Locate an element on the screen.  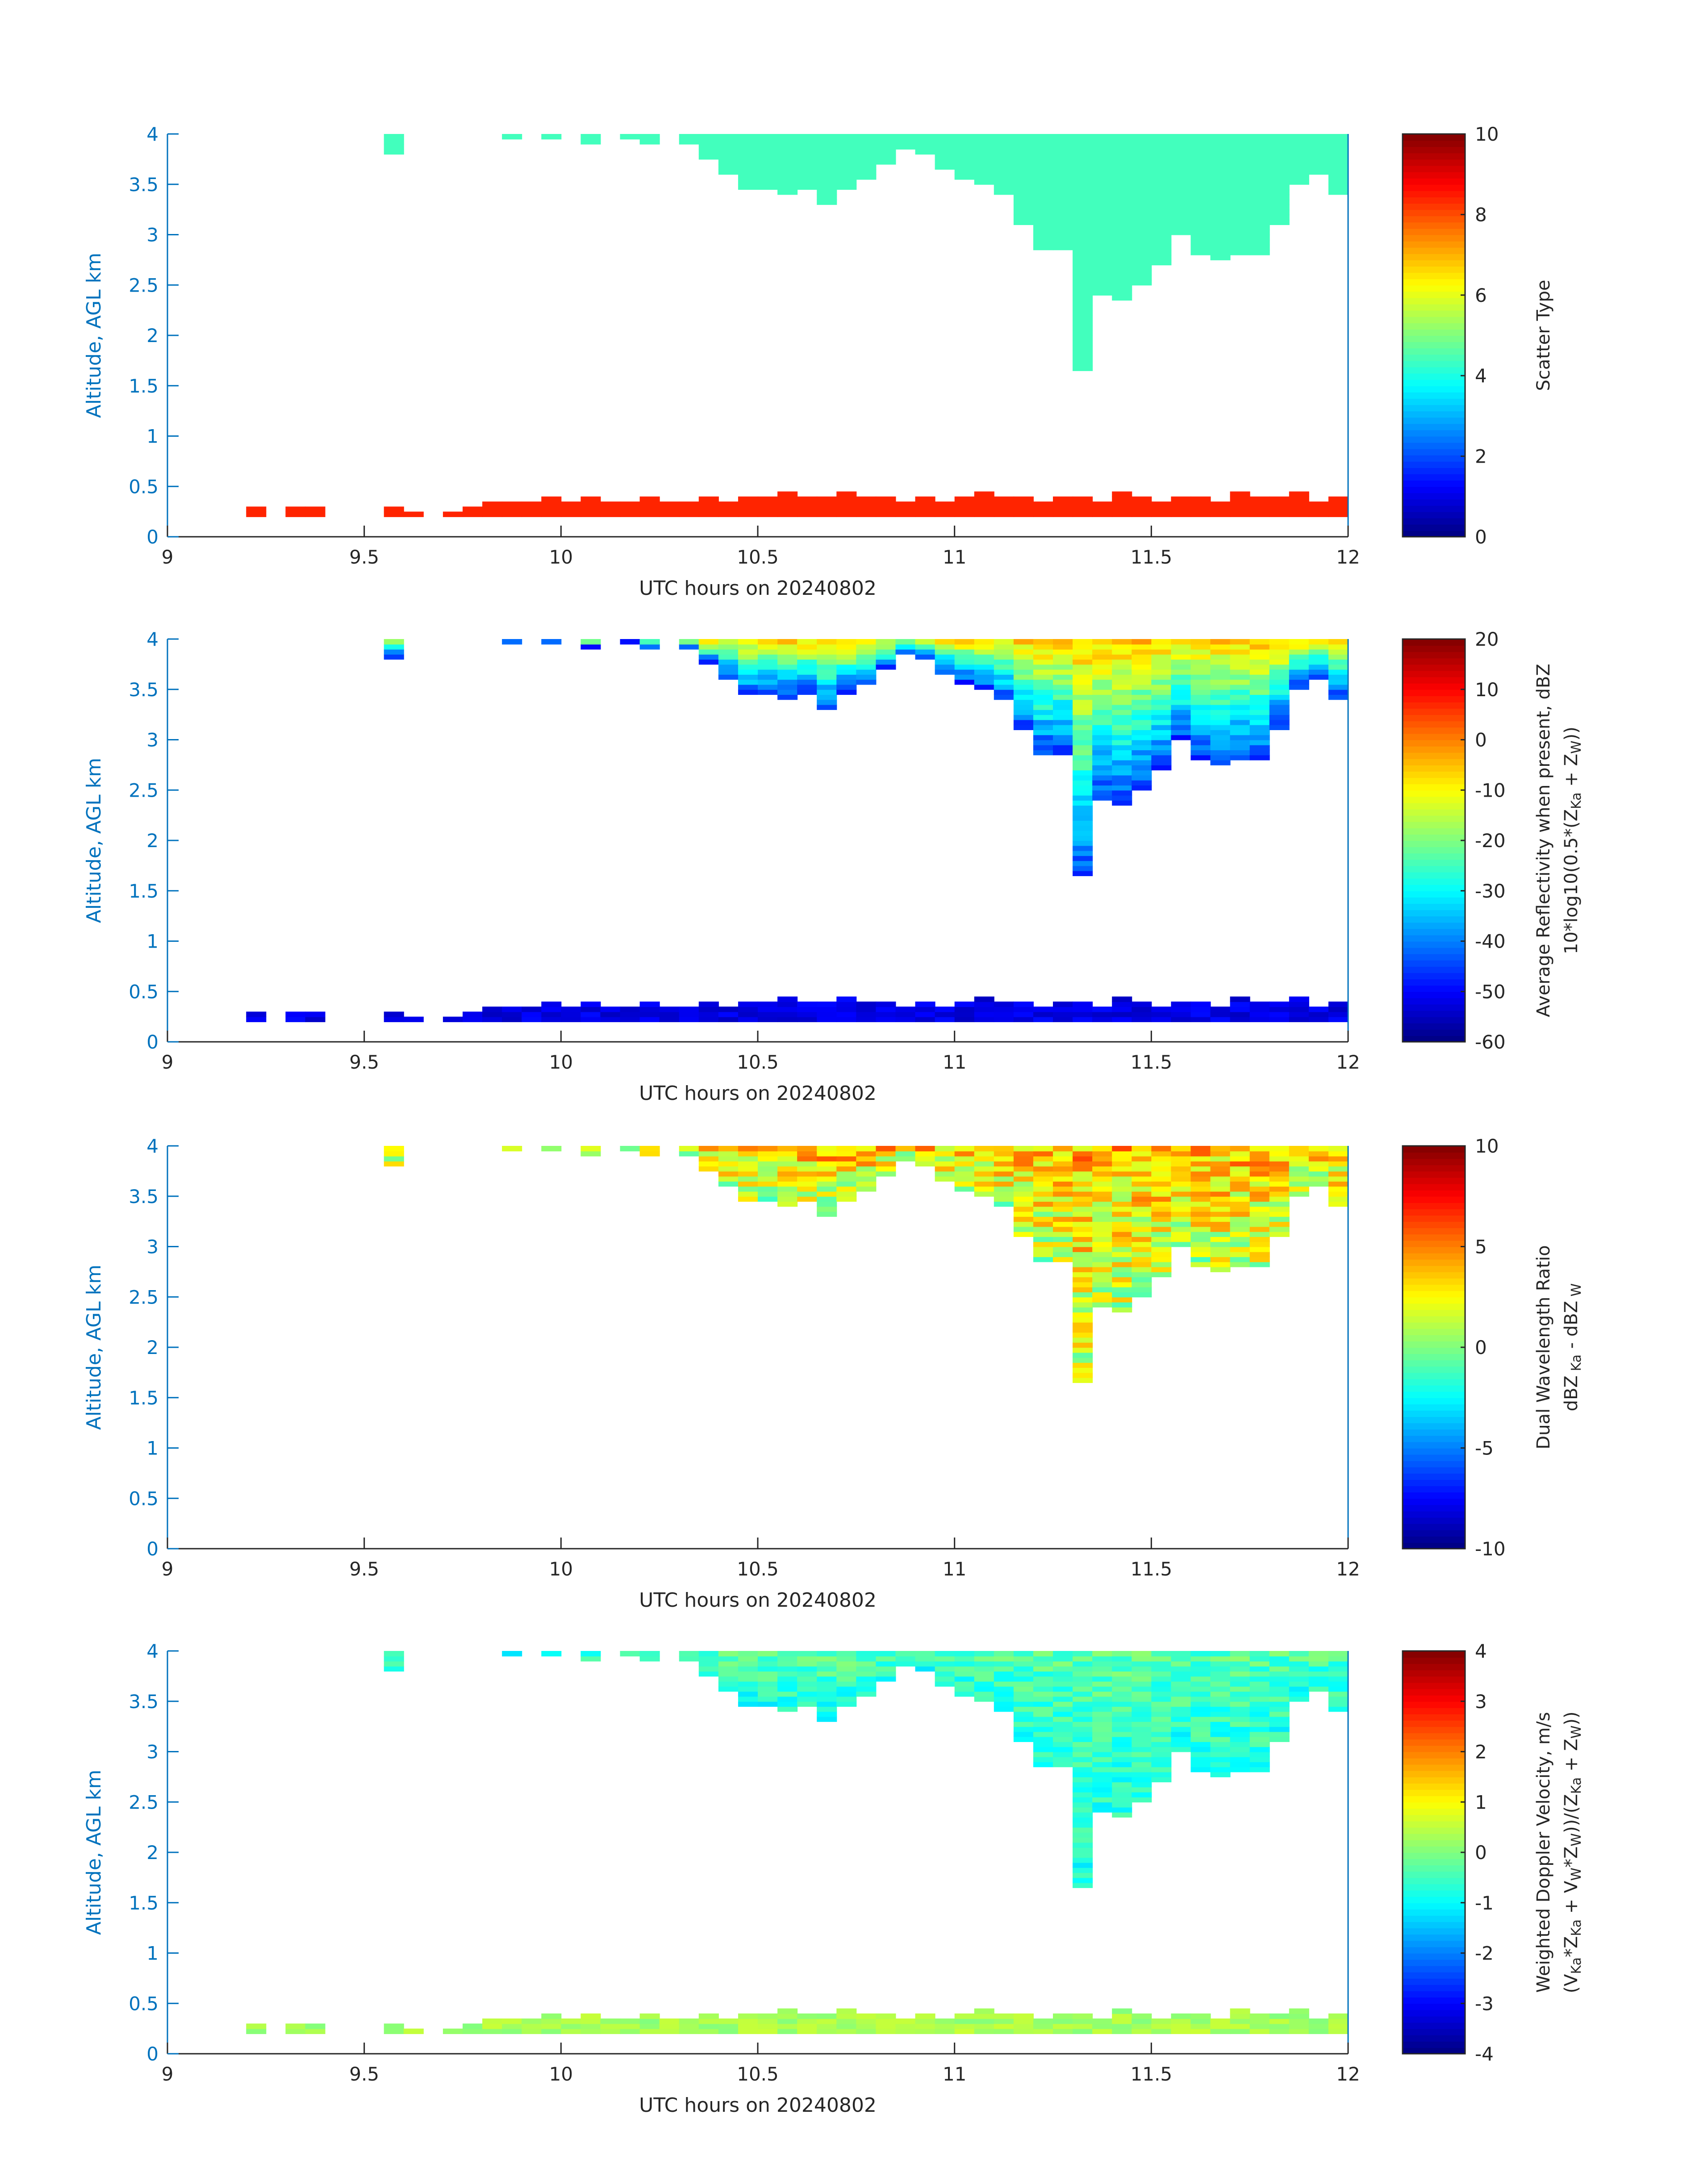
y-tick-label: 4 is located at coordinates (152, 639).